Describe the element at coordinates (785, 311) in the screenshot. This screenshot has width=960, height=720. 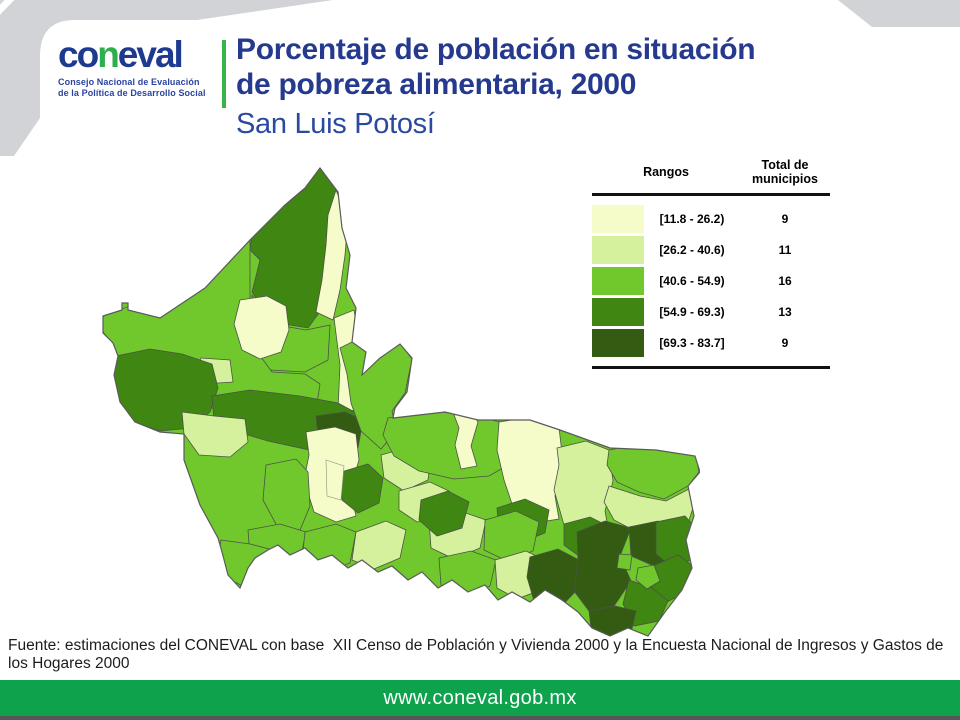
I see `legend-count-value: 13` at that location.